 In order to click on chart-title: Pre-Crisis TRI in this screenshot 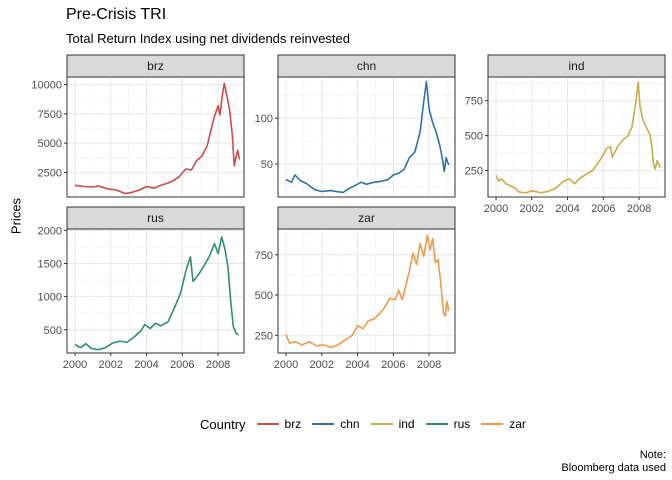, I will do `click(116, 14)`.